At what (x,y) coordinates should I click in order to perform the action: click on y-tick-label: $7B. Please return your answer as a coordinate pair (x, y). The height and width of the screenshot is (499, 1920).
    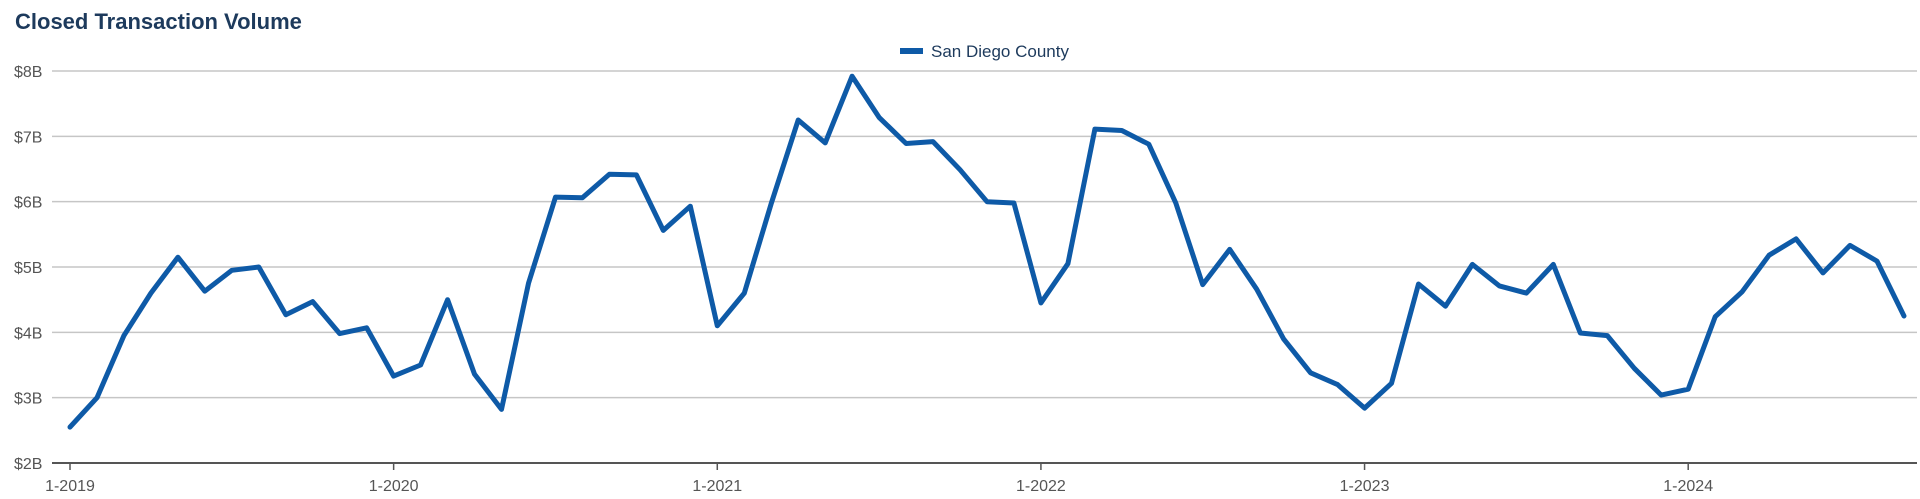
    Looking at the image, I should click on (28, 137).